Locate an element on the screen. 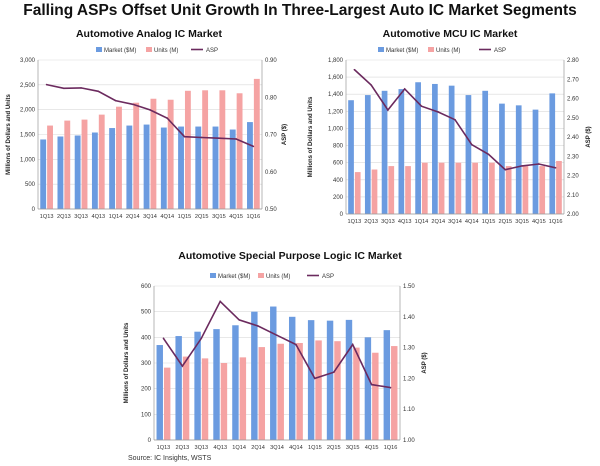  mcu-legend-label-0: Market ($M) is located at coordinates (402, 51).